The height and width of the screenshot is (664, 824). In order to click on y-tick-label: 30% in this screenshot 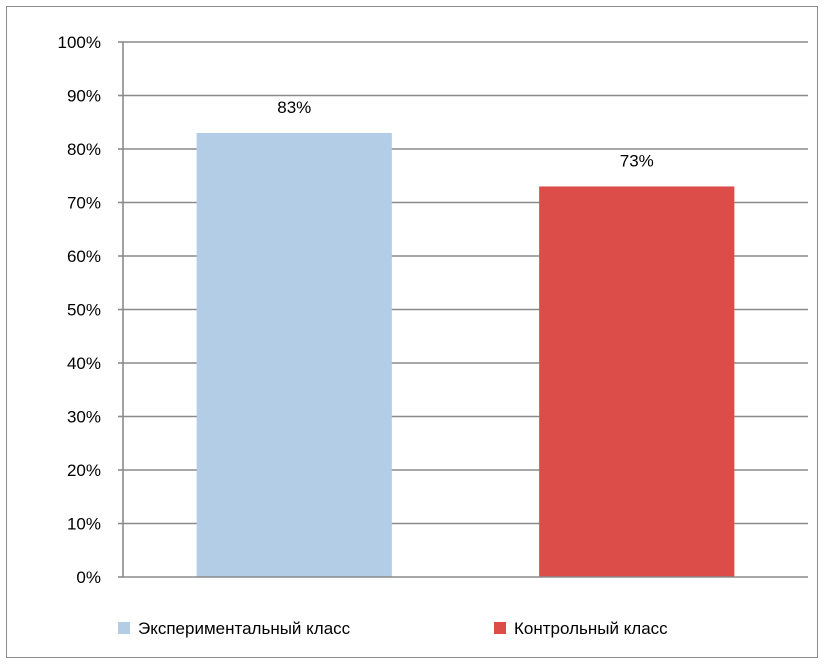, I will do `click(84, 417)`.